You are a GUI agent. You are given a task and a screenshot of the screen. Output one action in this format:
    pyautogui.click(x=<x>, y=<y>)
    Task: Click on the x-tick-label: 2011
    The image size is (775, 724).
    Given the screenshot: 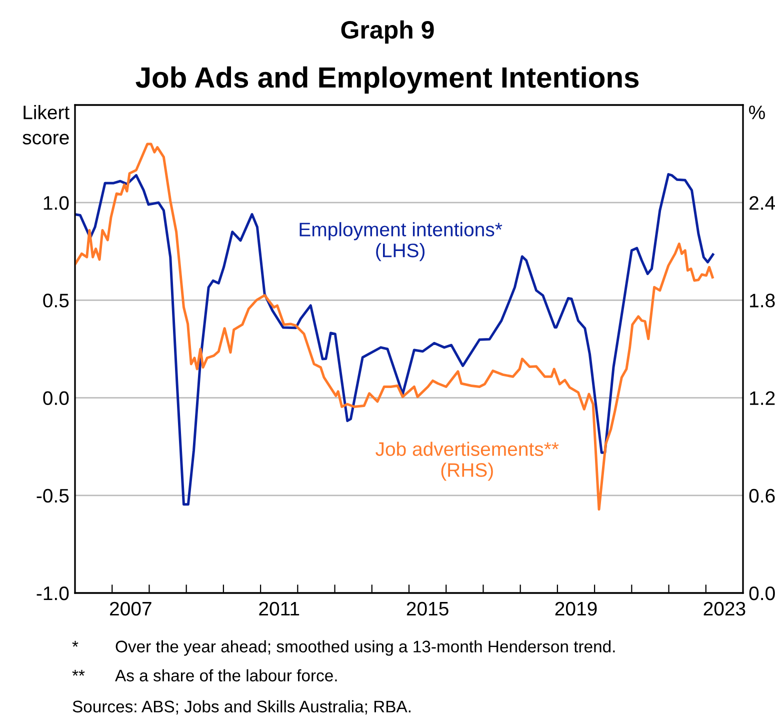 What is the action you would take?
    pyautogui.click(x=279, y=609)
    